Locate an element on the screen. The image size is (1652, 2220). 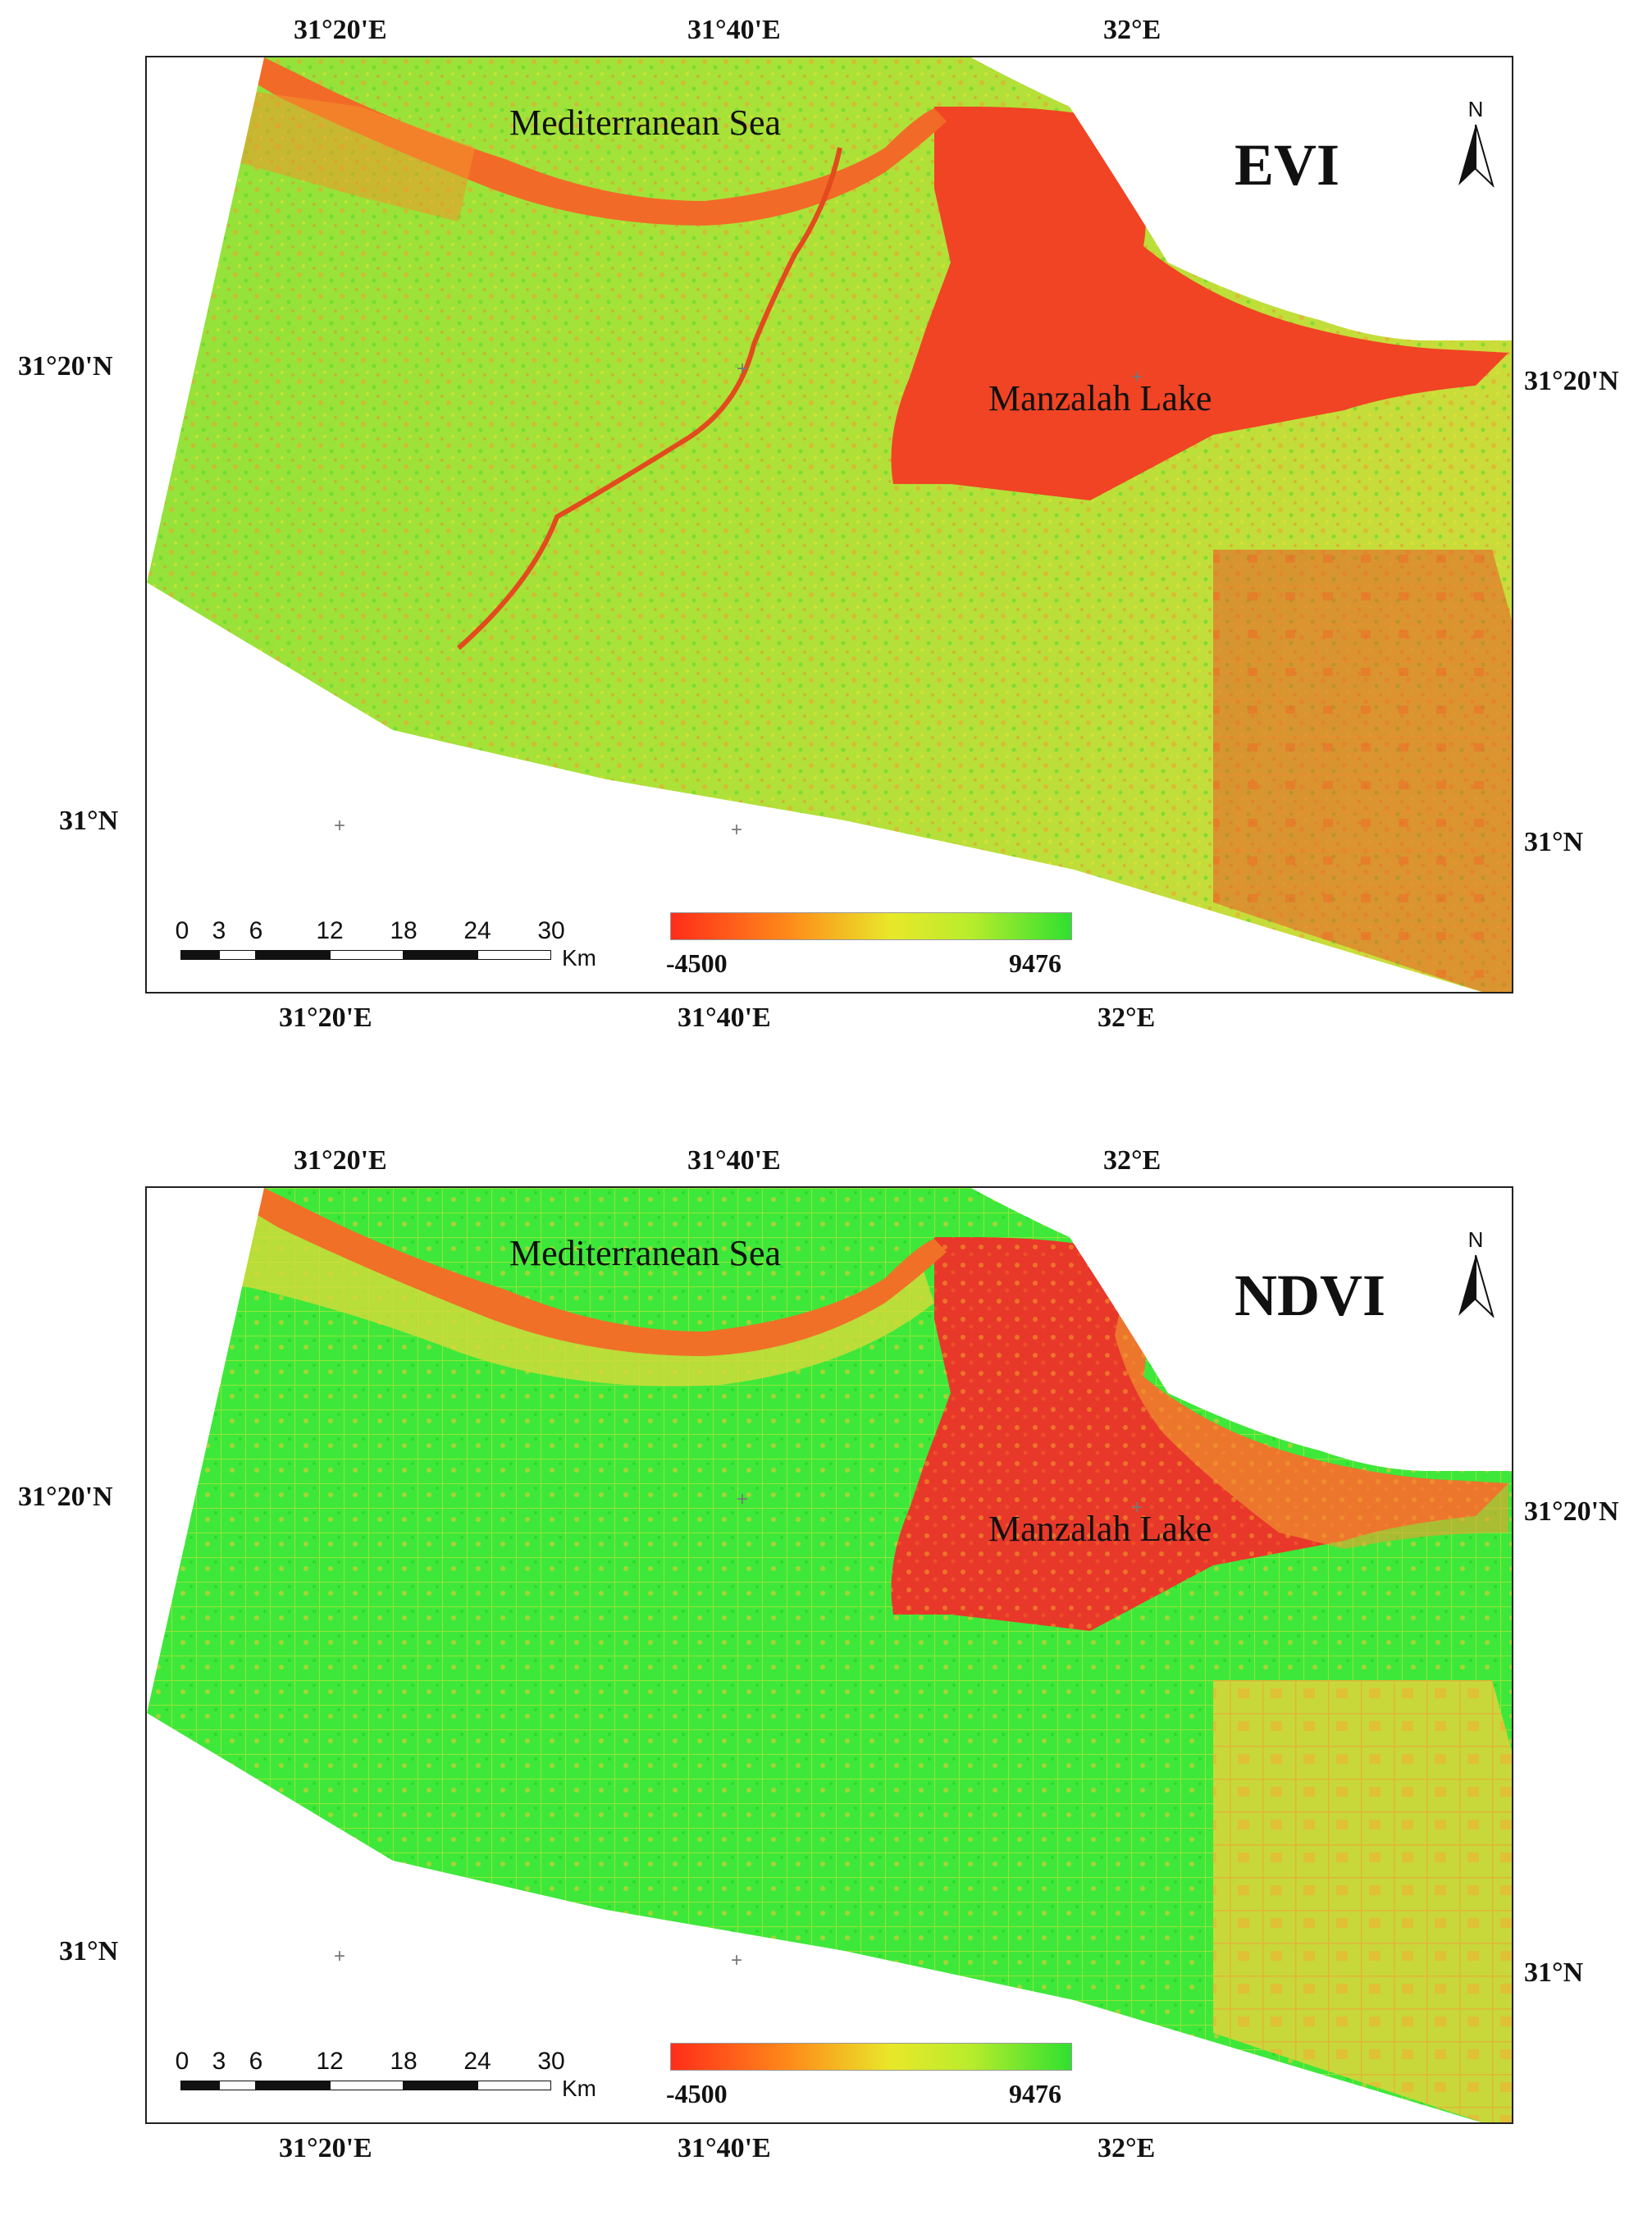
map-title: EVI is located at coordinates (1287, 165).